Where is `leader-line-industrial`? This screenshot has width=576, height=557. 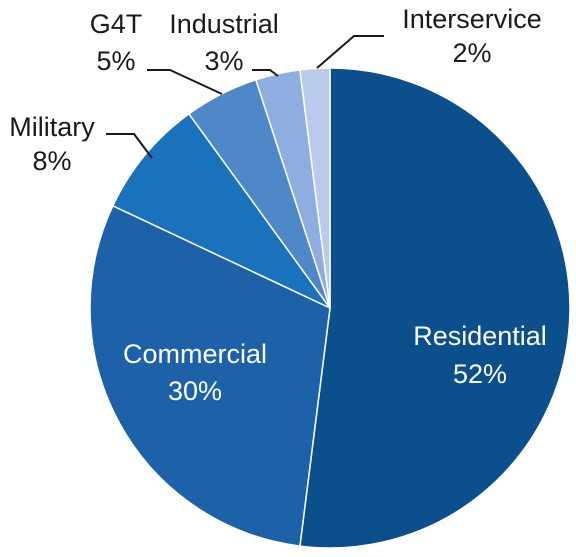
leader-line-industrial is located at coordinates (265, 73).